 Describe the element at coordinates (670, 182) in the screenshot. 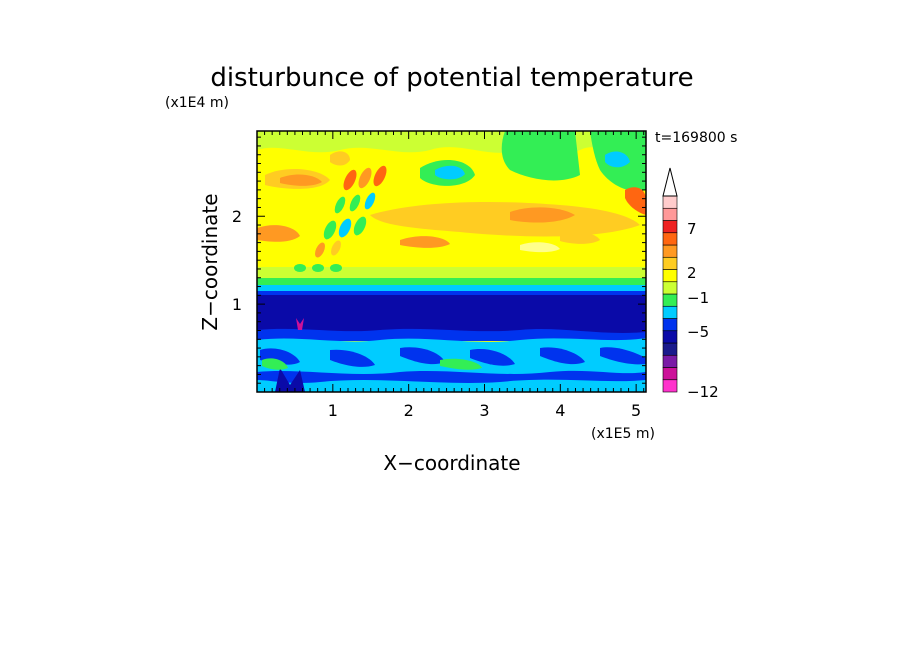

I see `colorbar-extend-arrow` at that location.